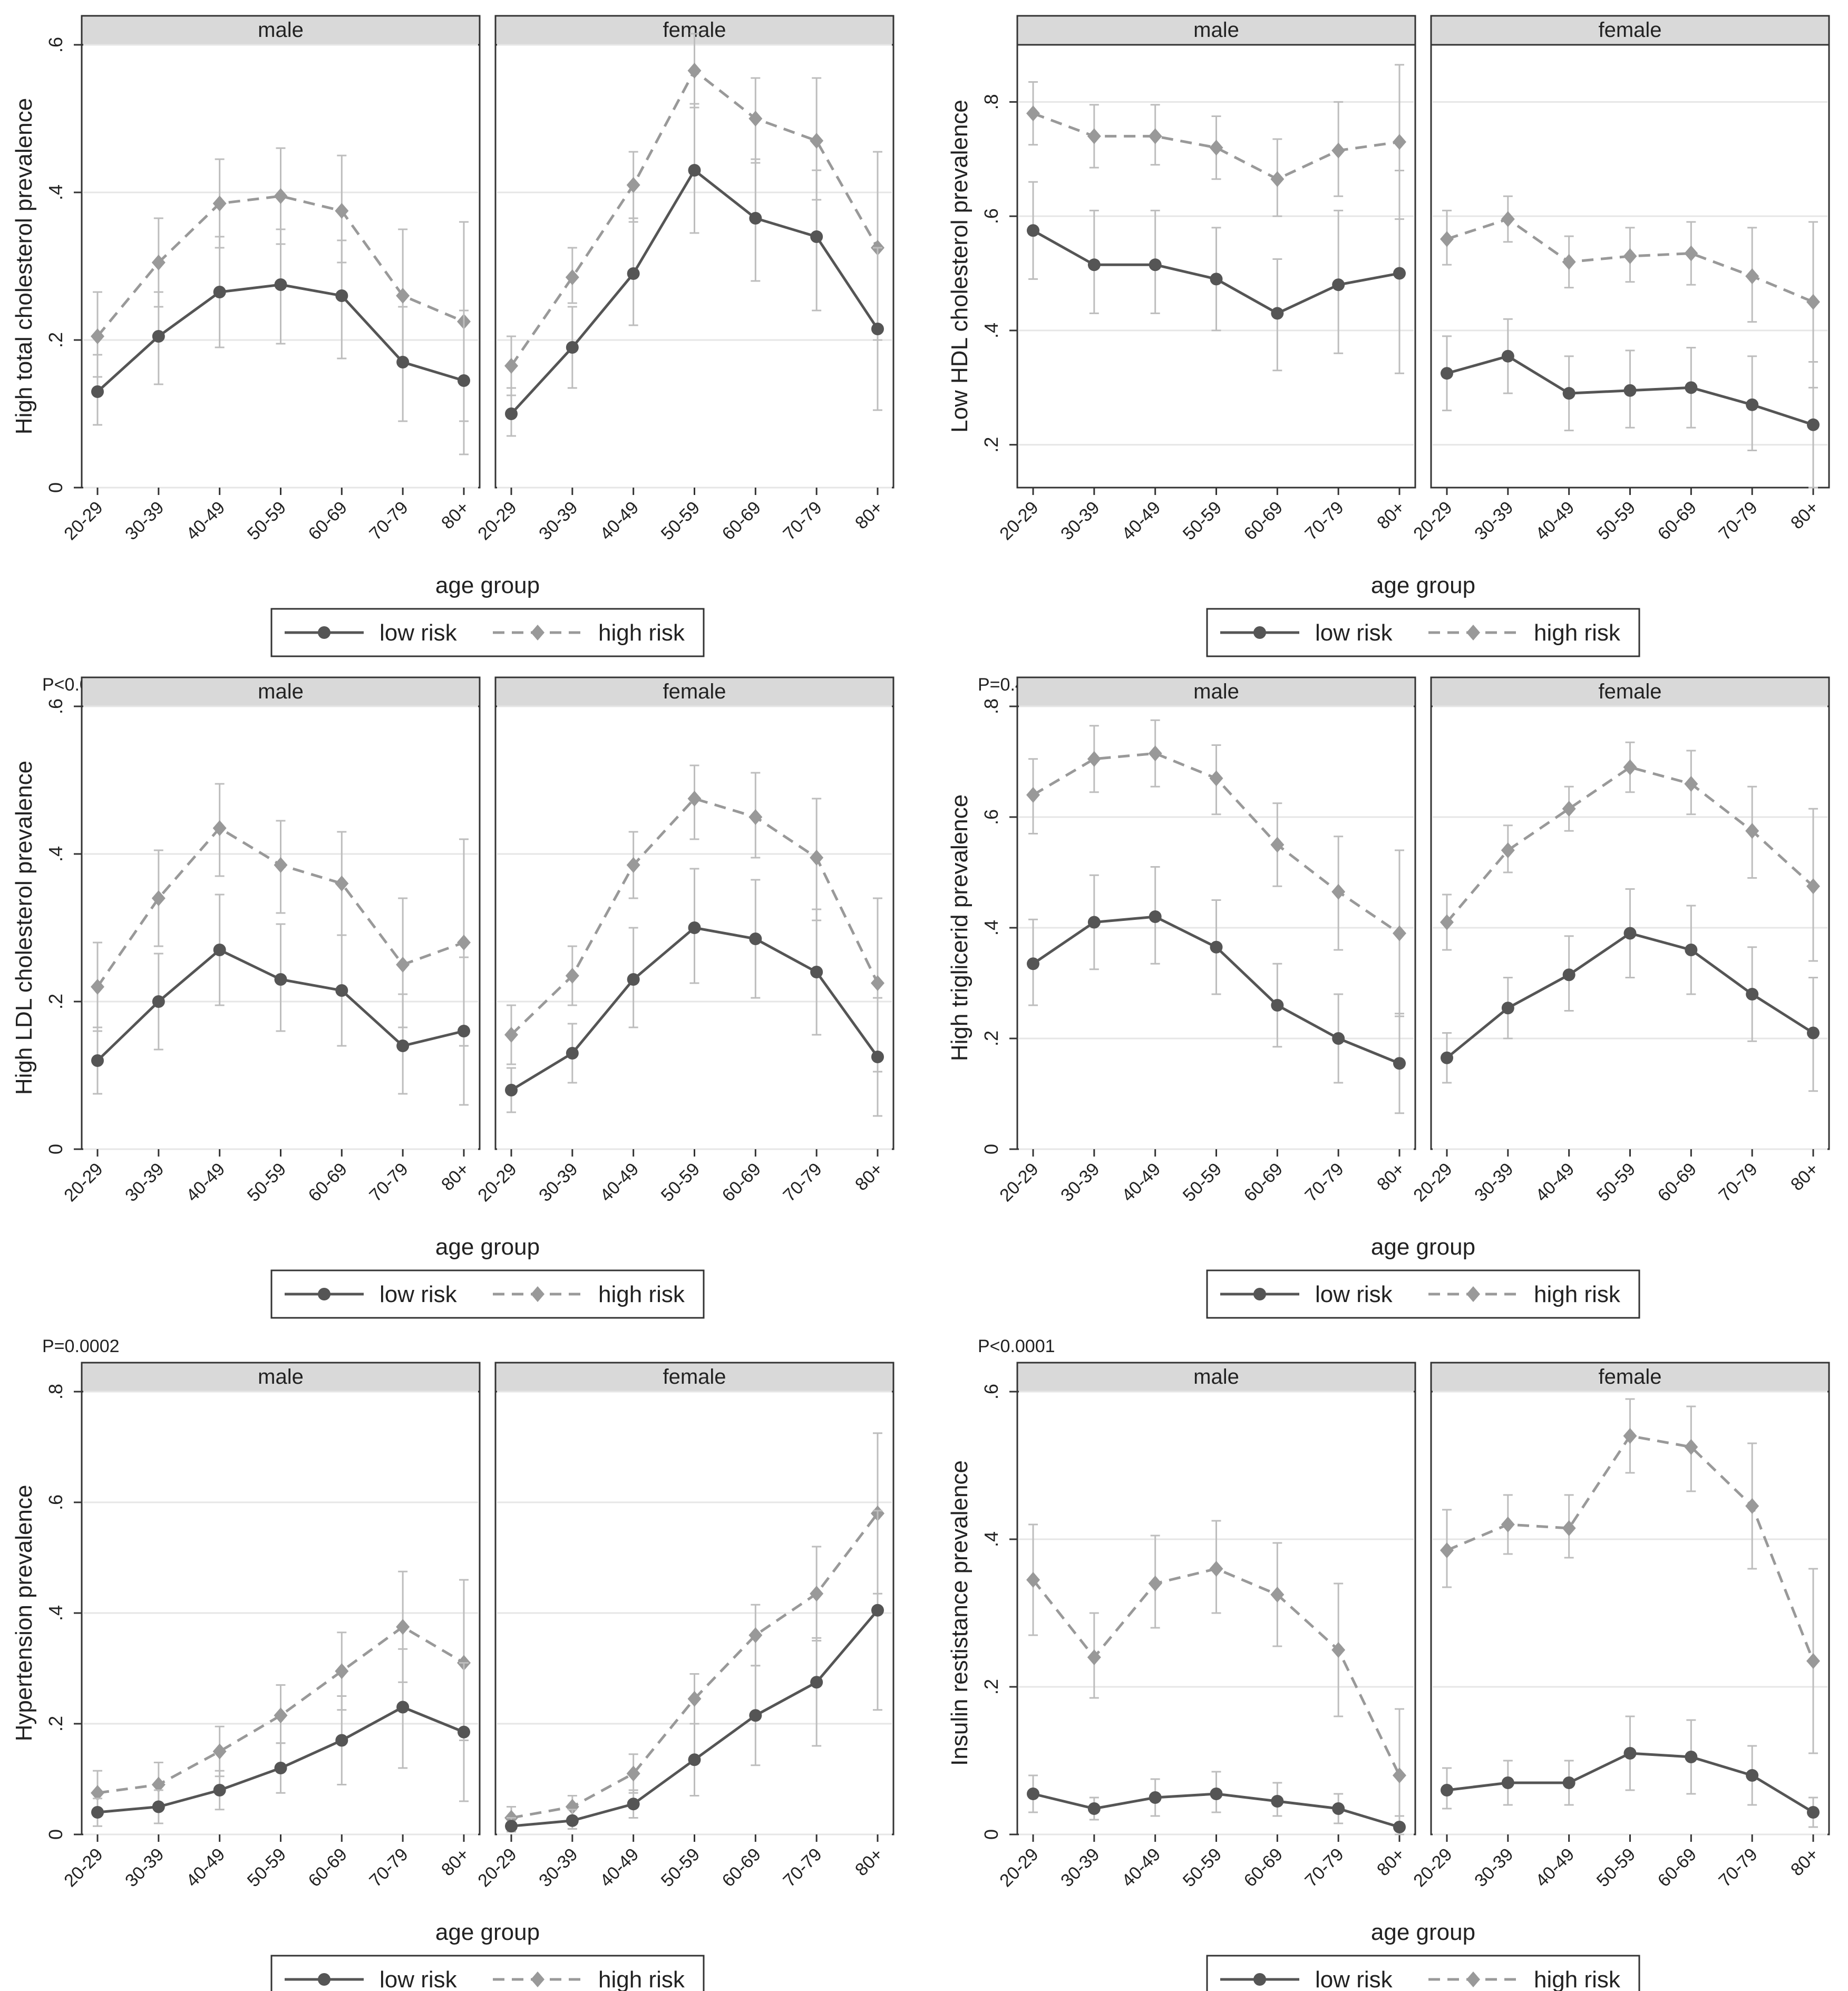  What do you see at coordinates (24, 266) in the screenshot?
I see `y-axis-label: High total cholesterol prevalence` at bounding box center [24, 266].